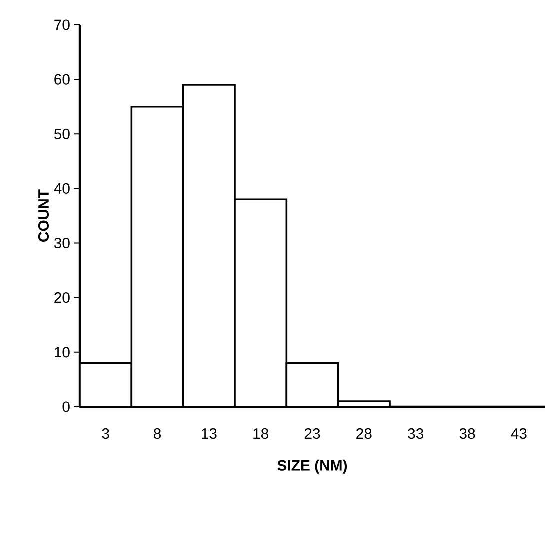  Describe the element at coordinates (62, 188) in the screenshot. I see `y-tick-label: 40` at that location.